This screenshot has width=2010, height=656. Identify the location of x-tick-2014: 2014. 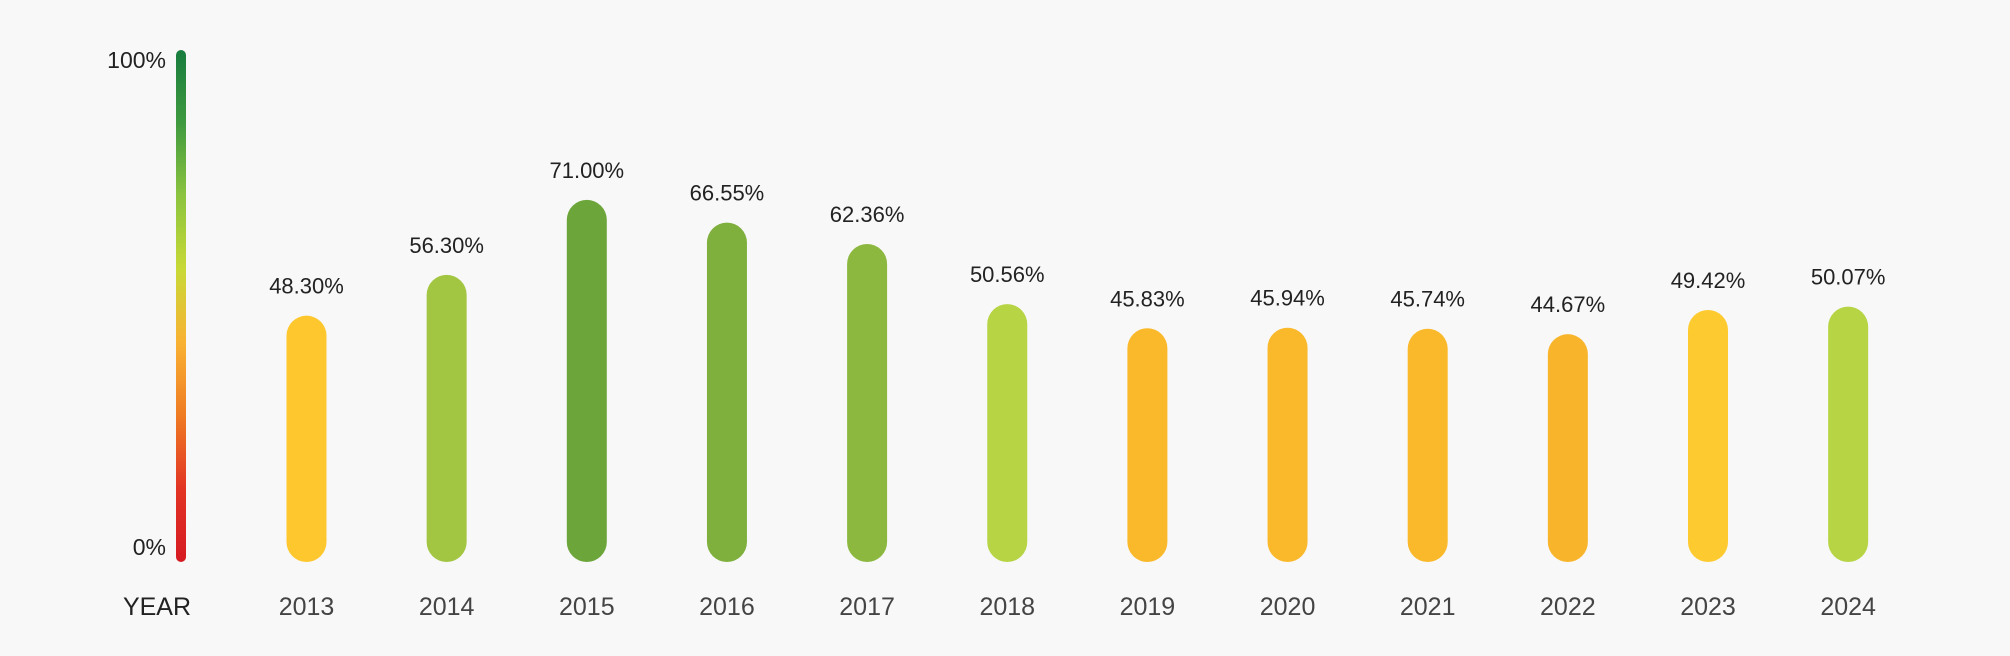
(447, 607).